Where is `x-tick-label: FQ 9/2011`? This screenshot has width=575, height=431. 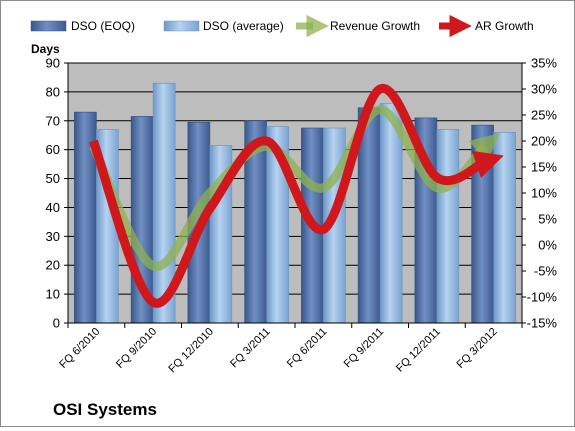 x-tick-label: FQ 9/2011 is located at coordinates (364, 348).